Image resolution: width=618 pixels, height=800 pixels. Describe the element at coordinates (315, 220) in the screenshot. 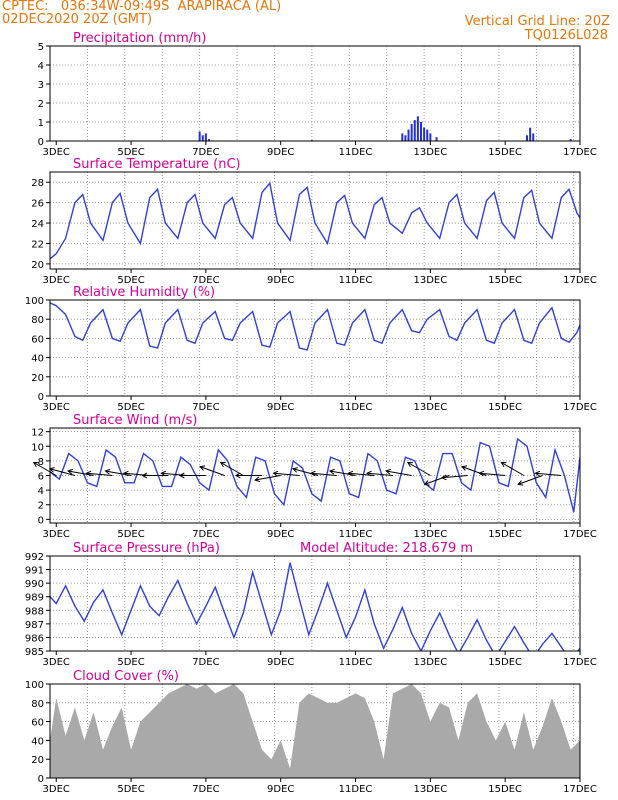

I see `temp-frame` at that location.